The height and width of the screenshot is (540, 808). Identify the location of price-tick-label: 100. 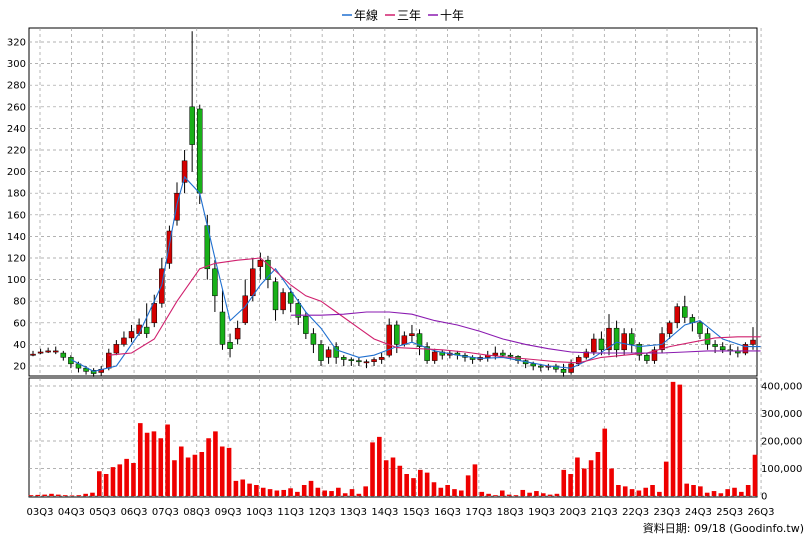
(16, 280).